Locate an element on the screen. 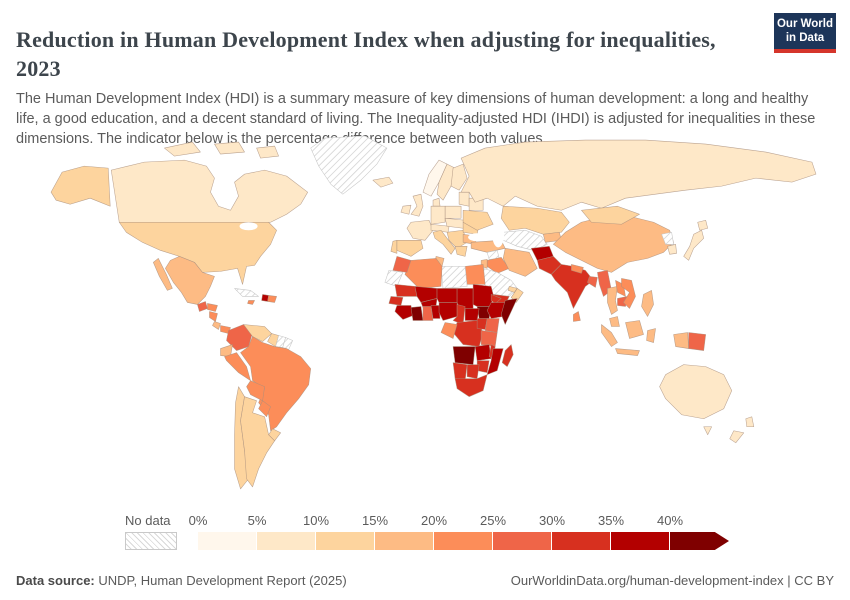 The image size is (850, 600). country-iran is located at coordinates (520, 262).